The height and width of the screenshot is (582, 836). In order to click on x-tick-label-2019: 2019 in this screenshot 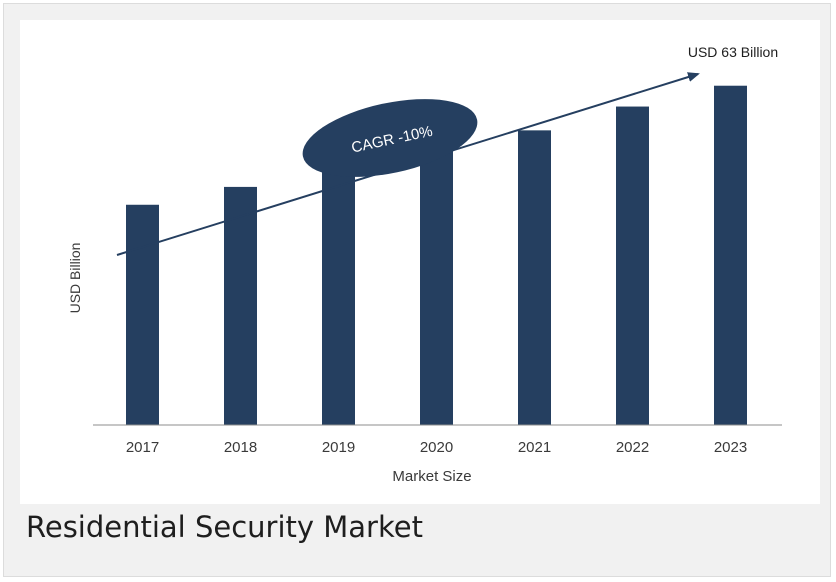, I will do `click(338, 447)`.